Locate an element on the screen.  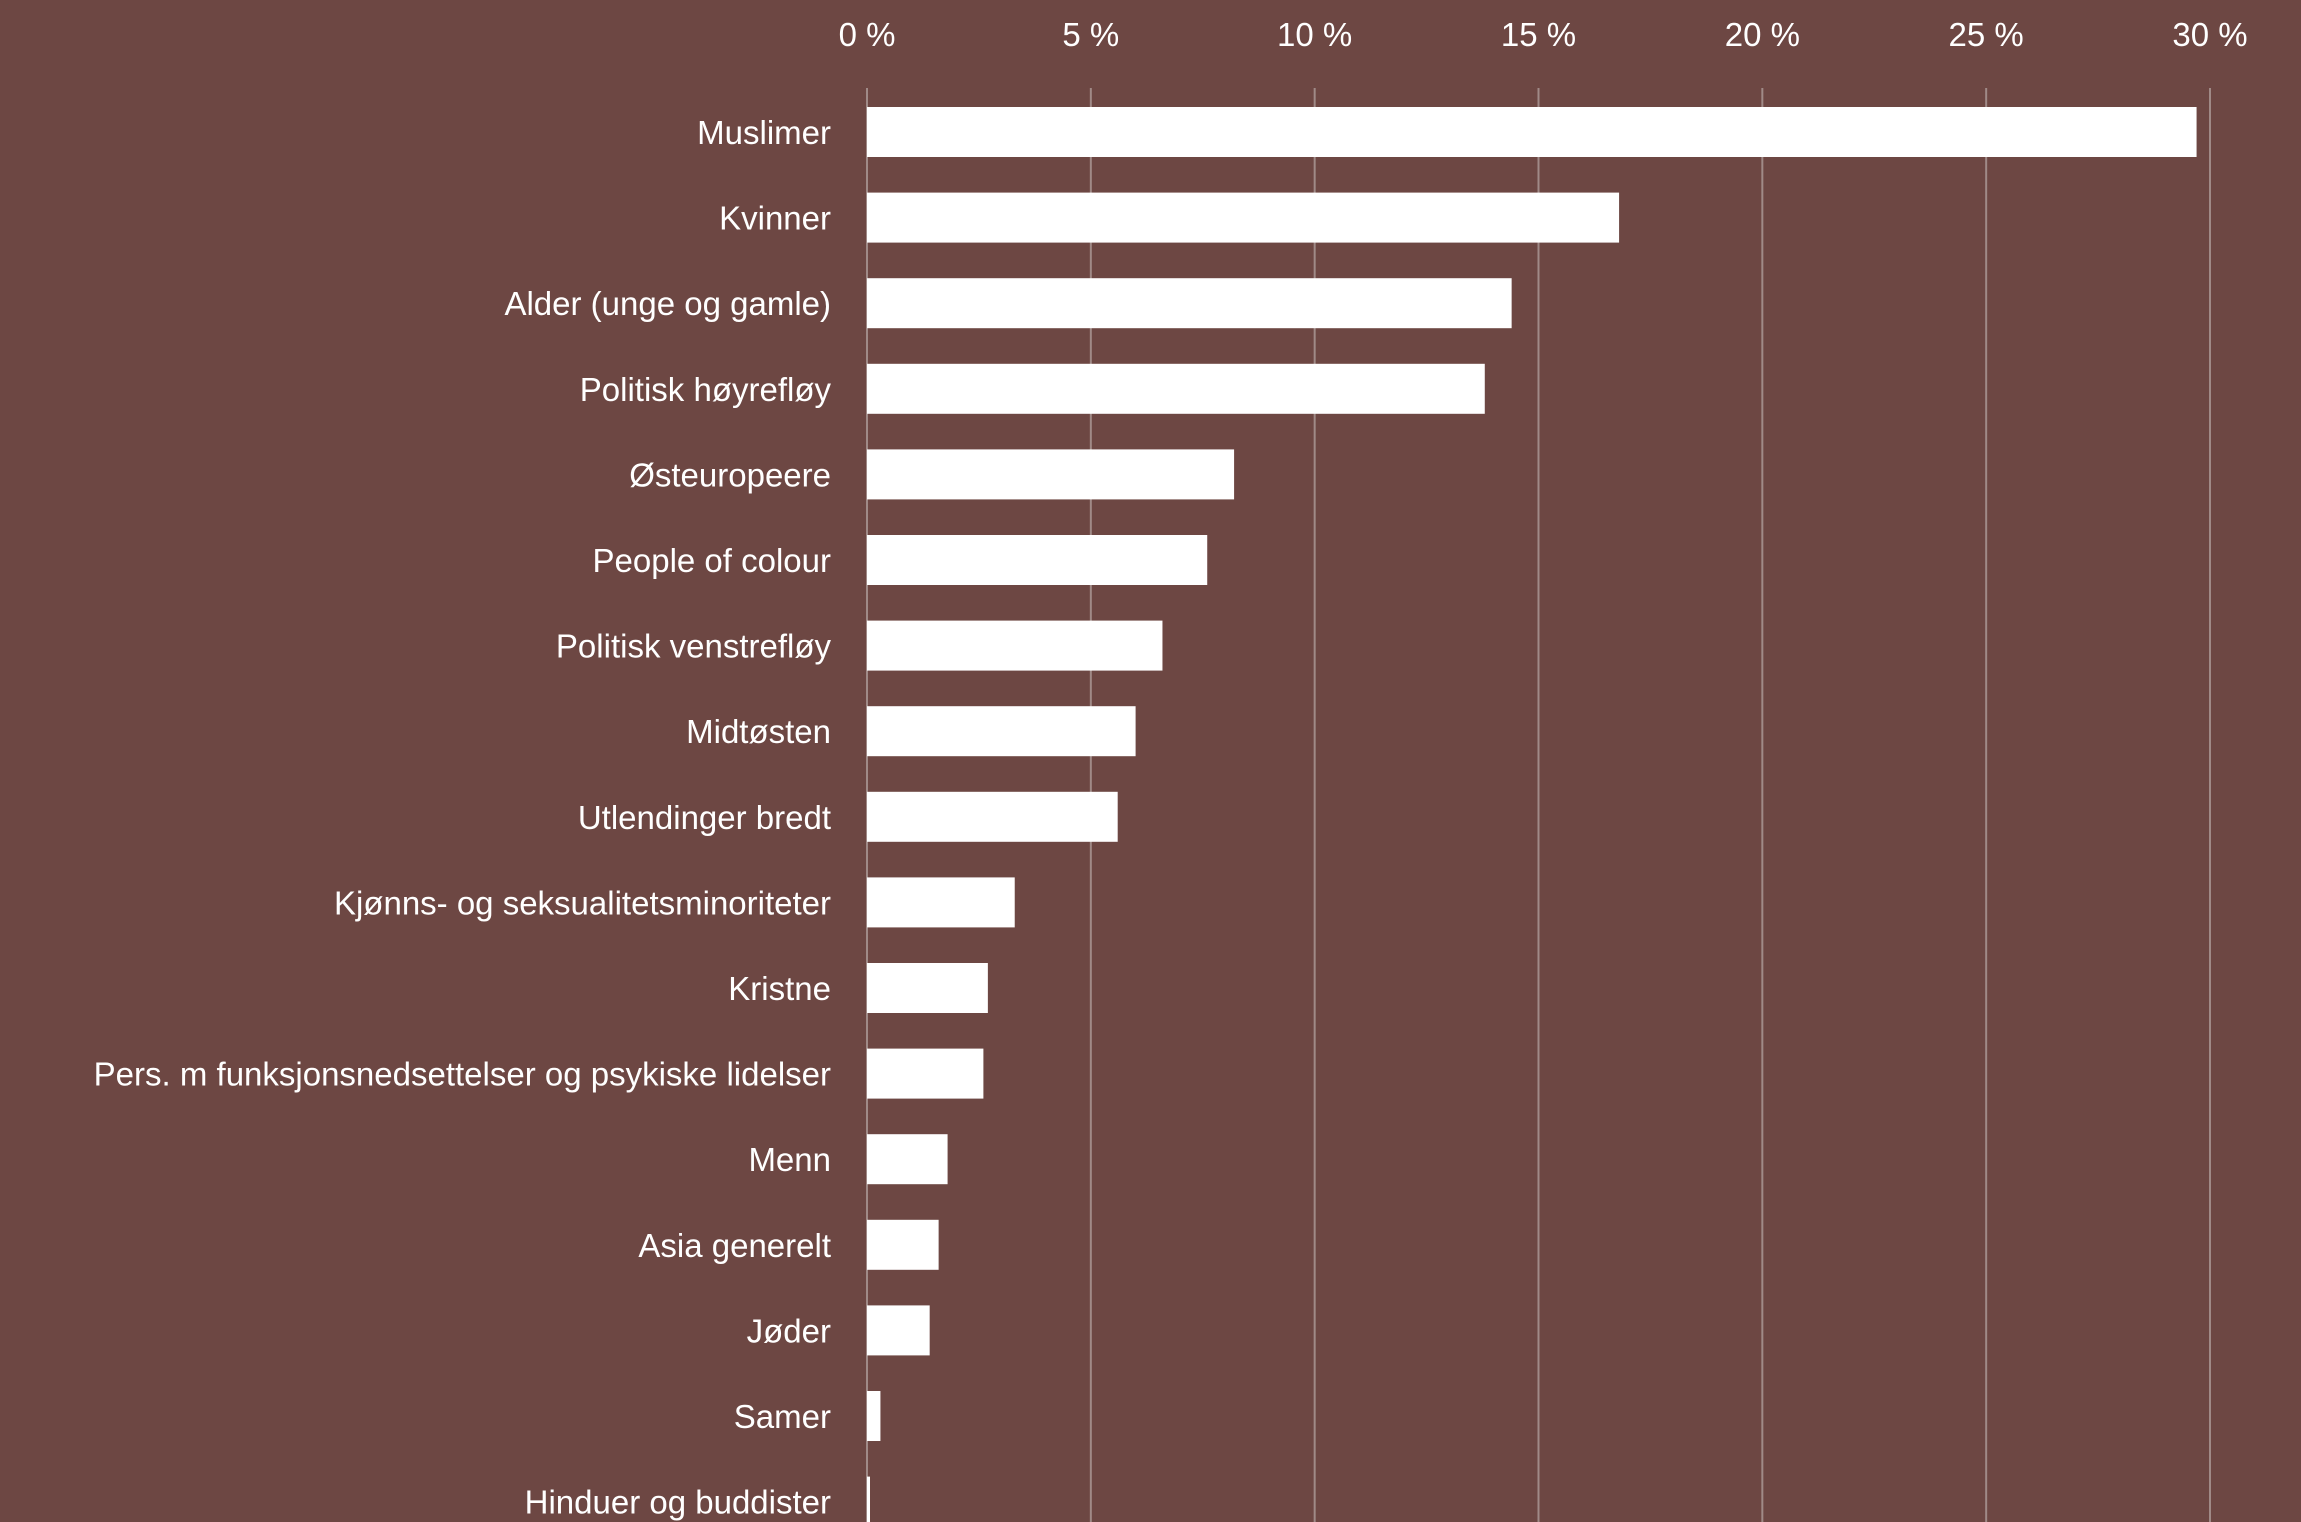
x-tick-label: 15 % is located at coordinates (1538, 34).